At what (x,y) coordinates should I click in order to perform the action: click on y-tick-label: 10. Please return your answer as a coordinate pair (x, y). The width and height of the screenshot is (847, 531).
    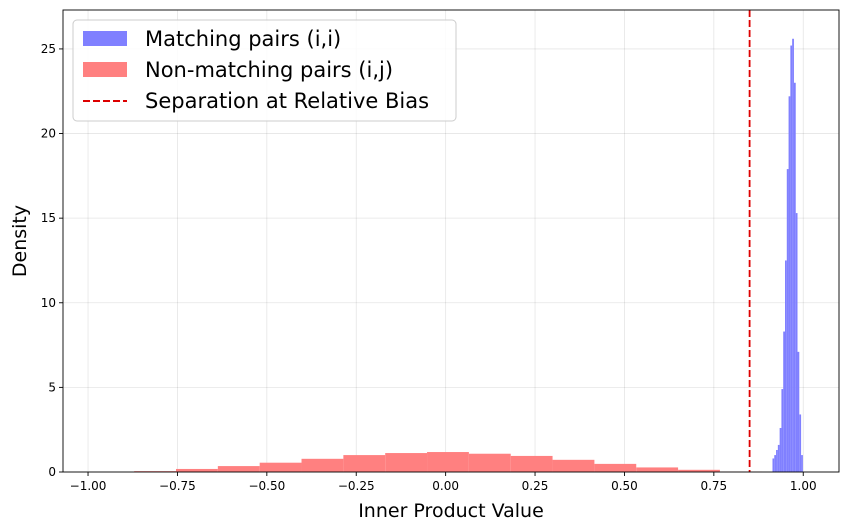
    Looking at the image, I should click on (48, 303).